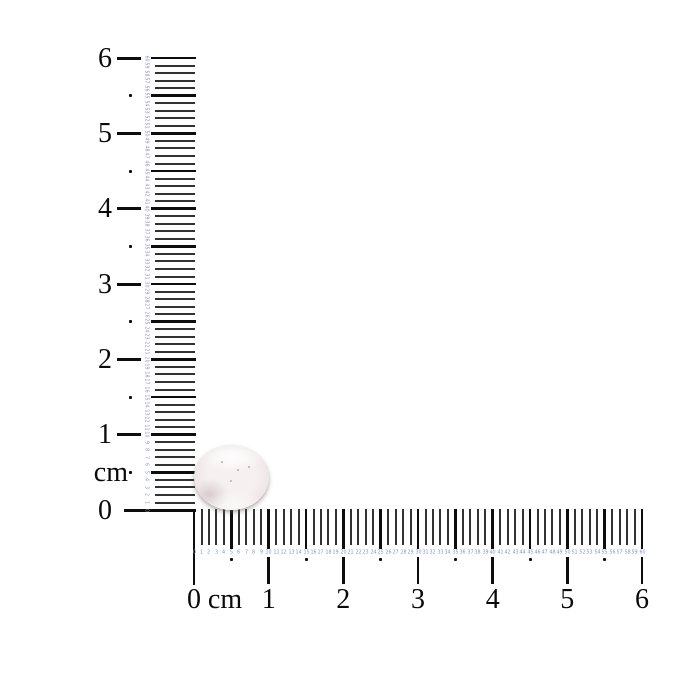 This screenshot has height=700, width=700. I want to click on horizontal-ruler-unit-label: cm, so click(225, 599).